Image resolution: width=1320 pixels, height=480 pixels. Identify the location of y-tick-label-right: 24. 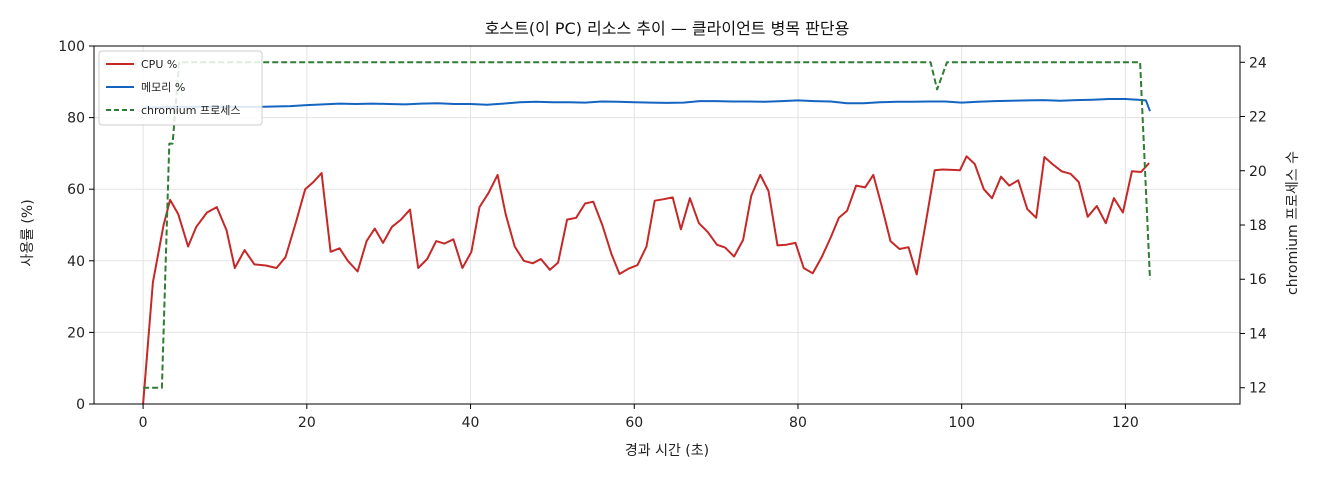
(1258, 63).